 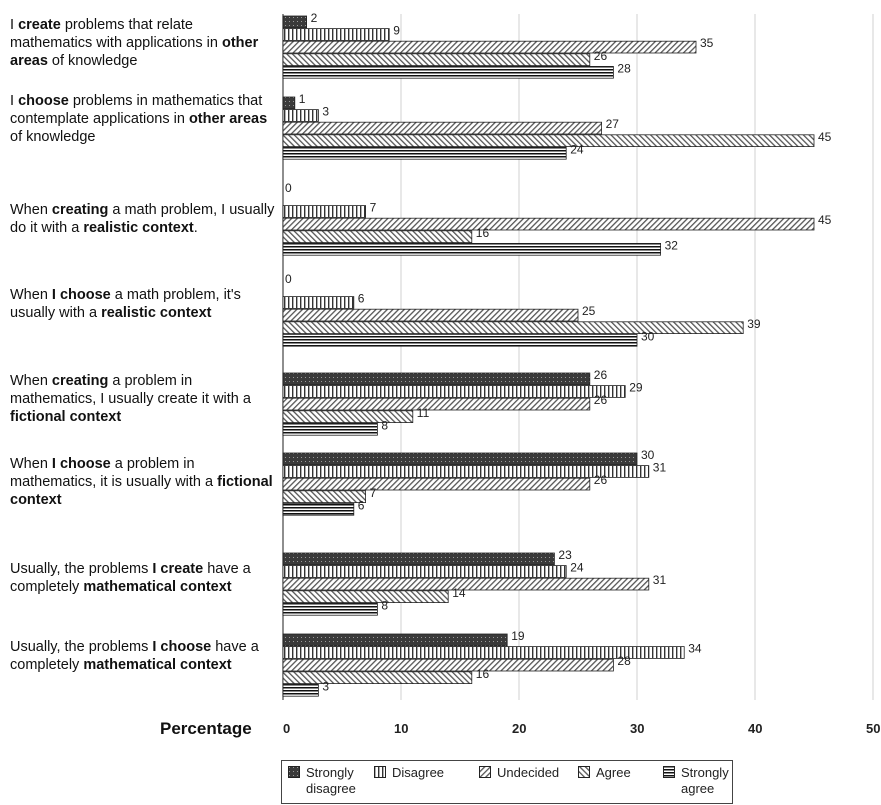 I want to click on value-label: 27, so click(x=613, y=124).